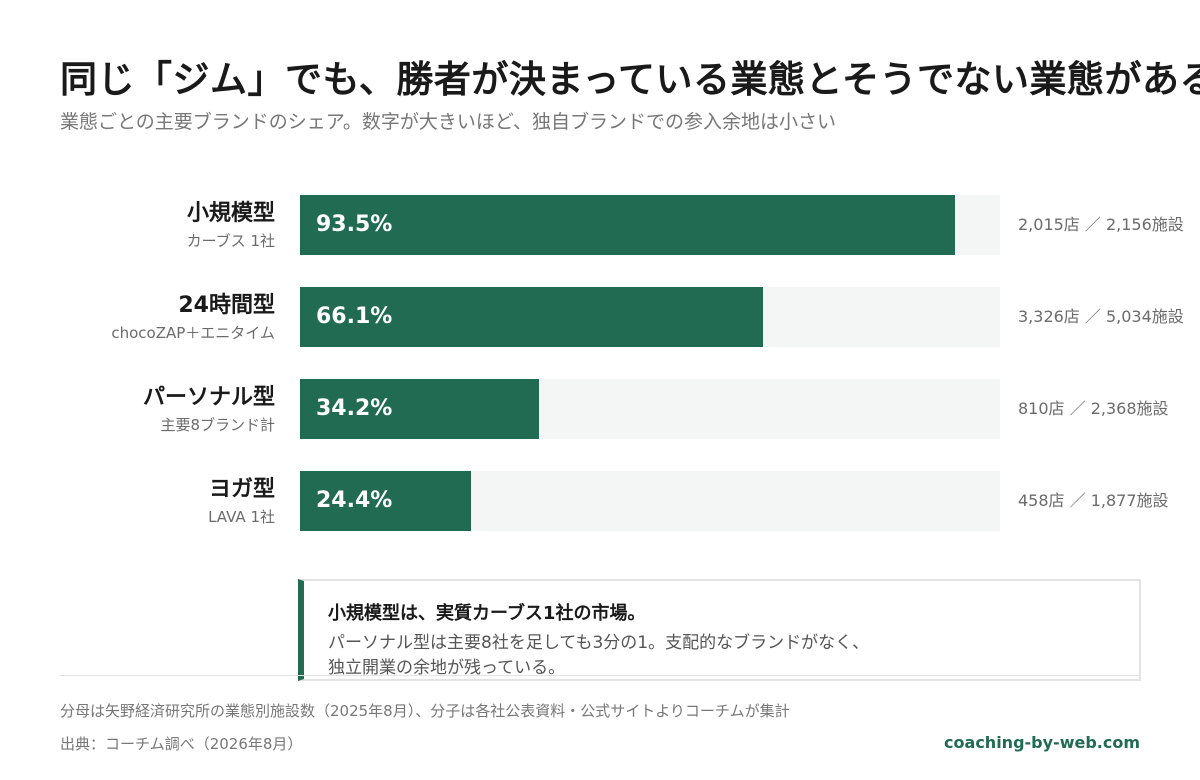 The height and width of the screenshot is (780, 1200). I want to click on site-url: coaching-by-web.com, so click(1042, 742).